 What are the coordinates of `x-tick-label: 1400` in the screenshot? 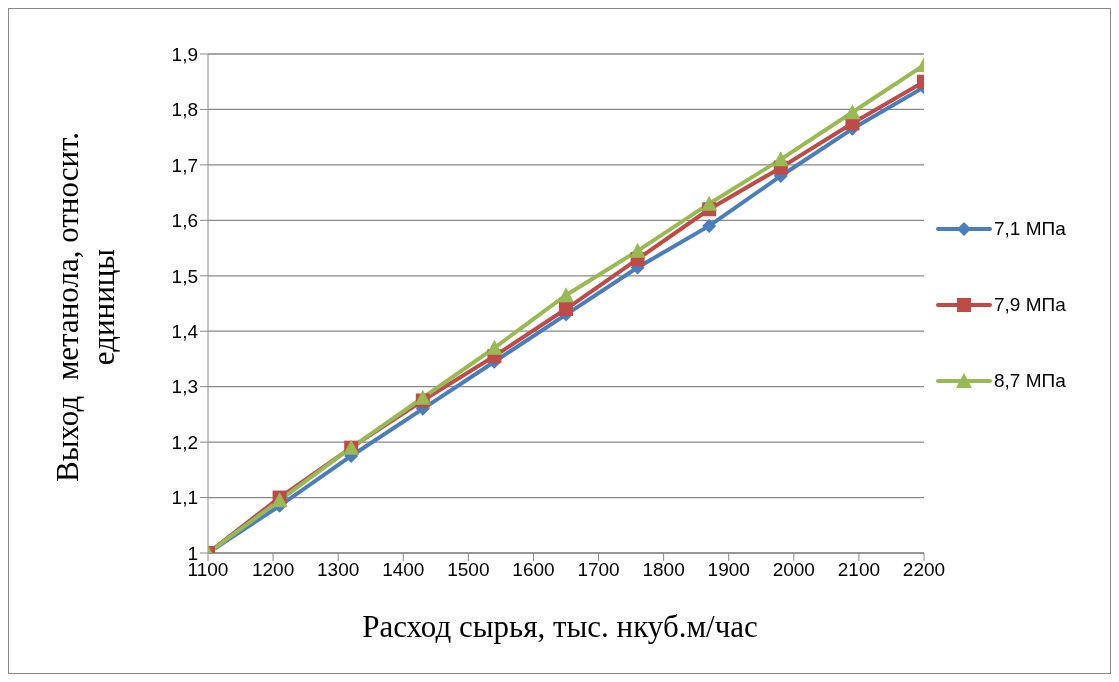 It's located at (403, 570).